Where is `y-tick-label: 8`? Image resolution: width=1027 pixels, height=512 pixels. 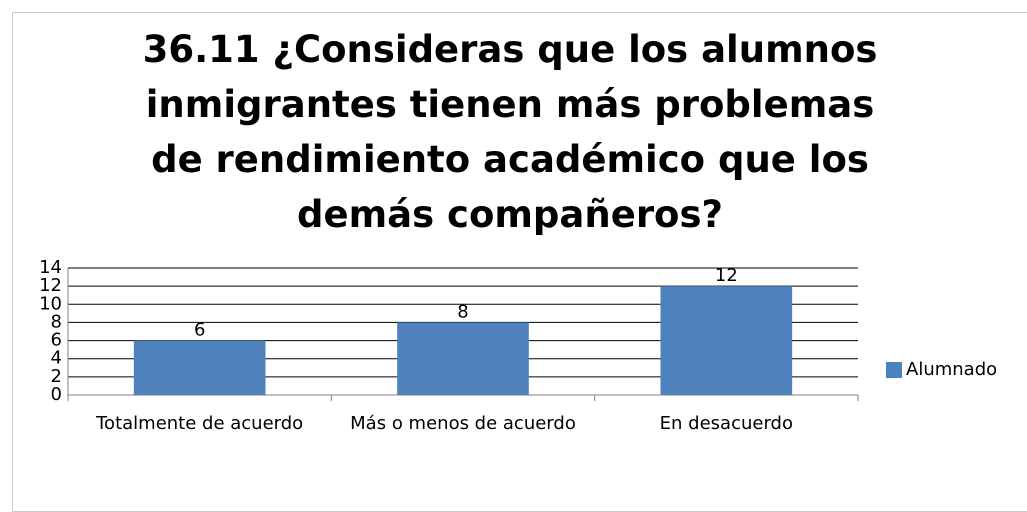 y-tick-label: 8 is located at coordinates (56, 321).